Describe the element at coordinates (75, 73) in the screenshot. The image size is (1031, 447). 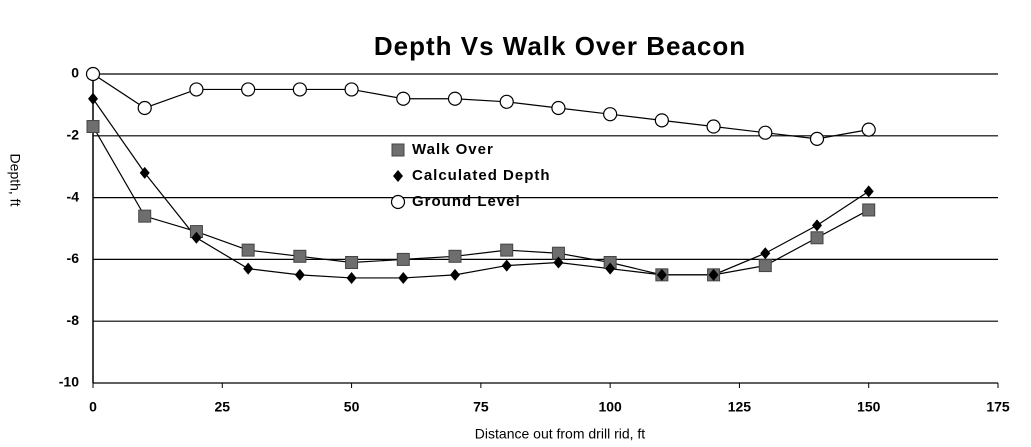
I see `y-tick-label: 0` at that location.